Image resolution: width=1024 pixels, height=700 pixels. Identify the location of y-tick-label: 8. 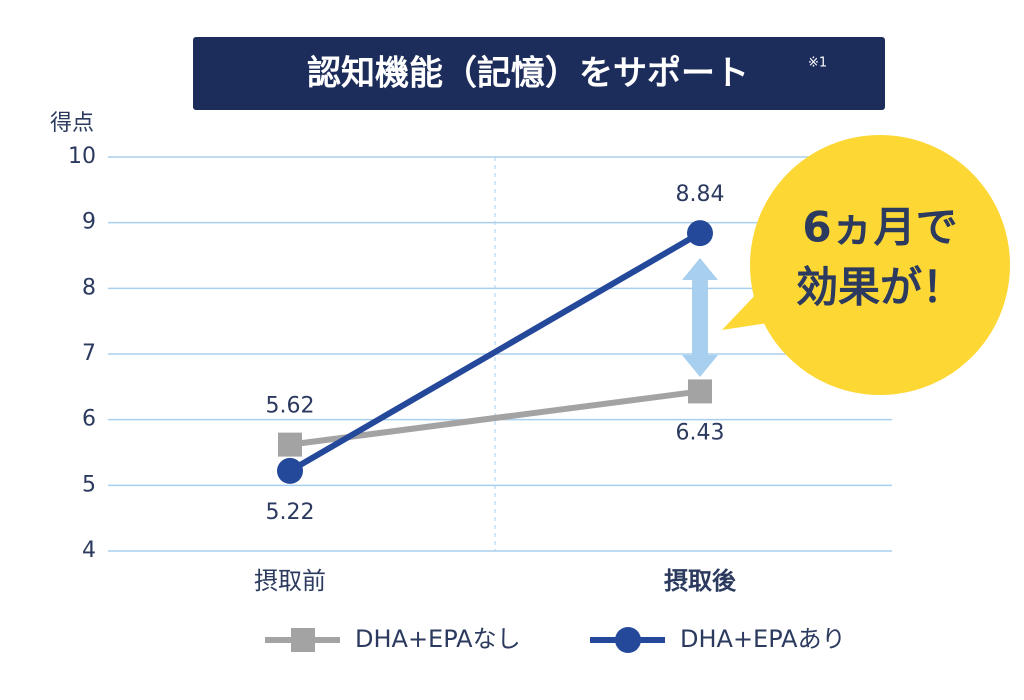
(89, 287).